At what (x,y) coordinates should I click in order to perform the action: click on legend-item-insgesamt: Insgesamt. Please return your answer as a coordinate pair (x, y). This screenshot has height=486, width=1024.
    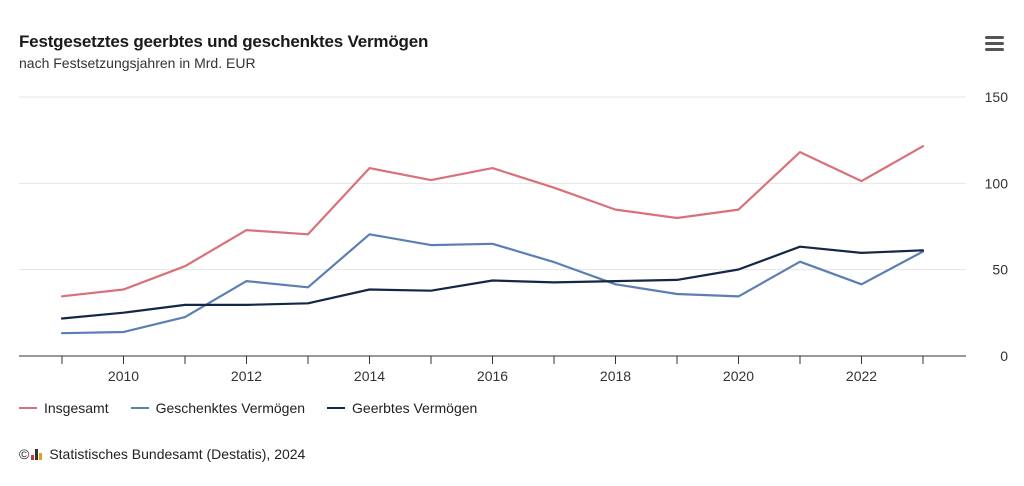
    Looking at the image, I should click on (64, 408).